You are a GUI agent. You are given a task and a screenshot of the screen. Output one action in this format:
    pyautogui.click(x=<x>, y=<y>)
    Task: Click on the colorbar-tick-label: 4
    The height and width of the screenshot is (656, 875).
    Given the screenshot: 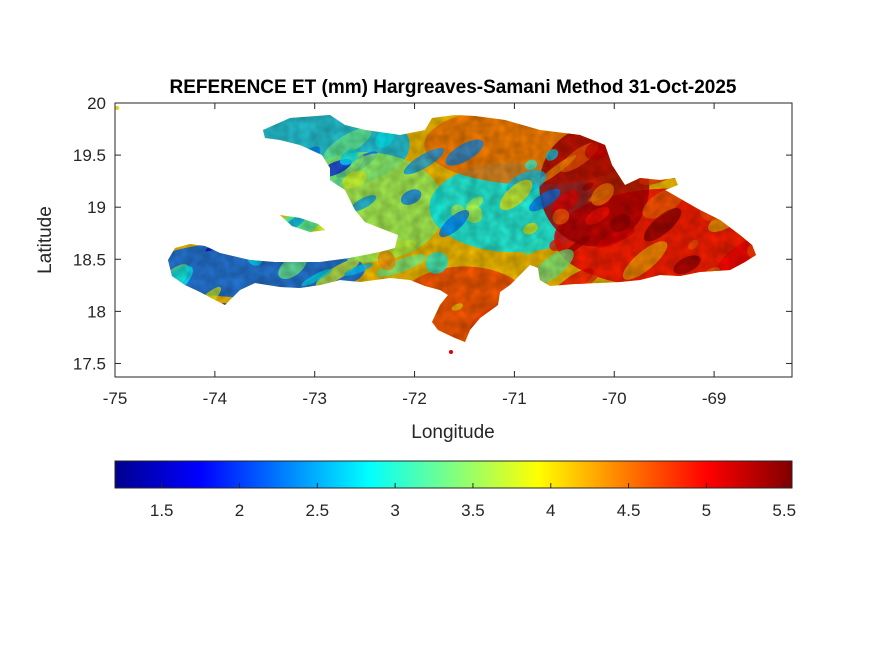 What is the action you would take?
    pyautogui.click(x=550, y=510)
    